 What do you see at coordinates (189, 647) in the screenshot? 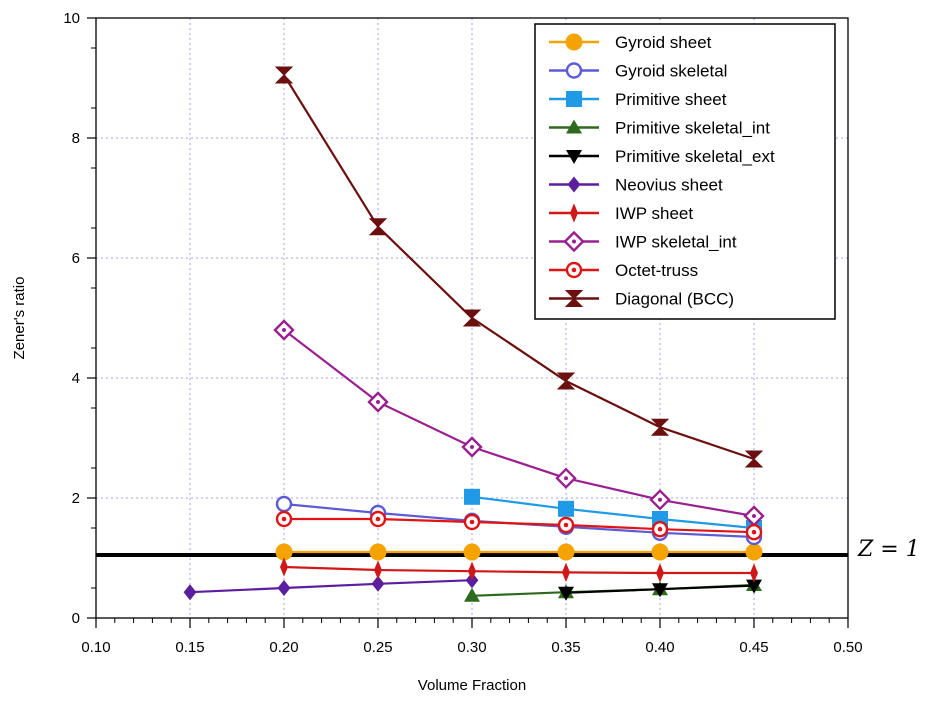
I see `x-tick-label: 0.15` at bounding box center [189, 647].